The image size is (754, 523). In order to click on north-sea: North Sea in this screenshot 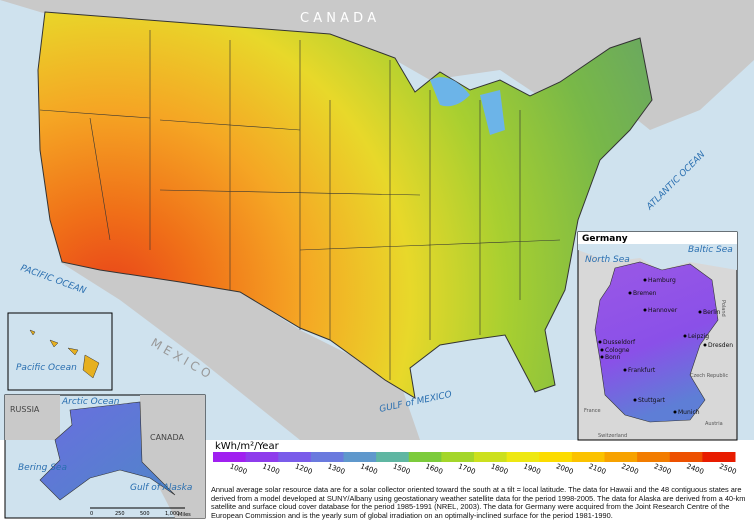, I will do `click(607, 260)`.